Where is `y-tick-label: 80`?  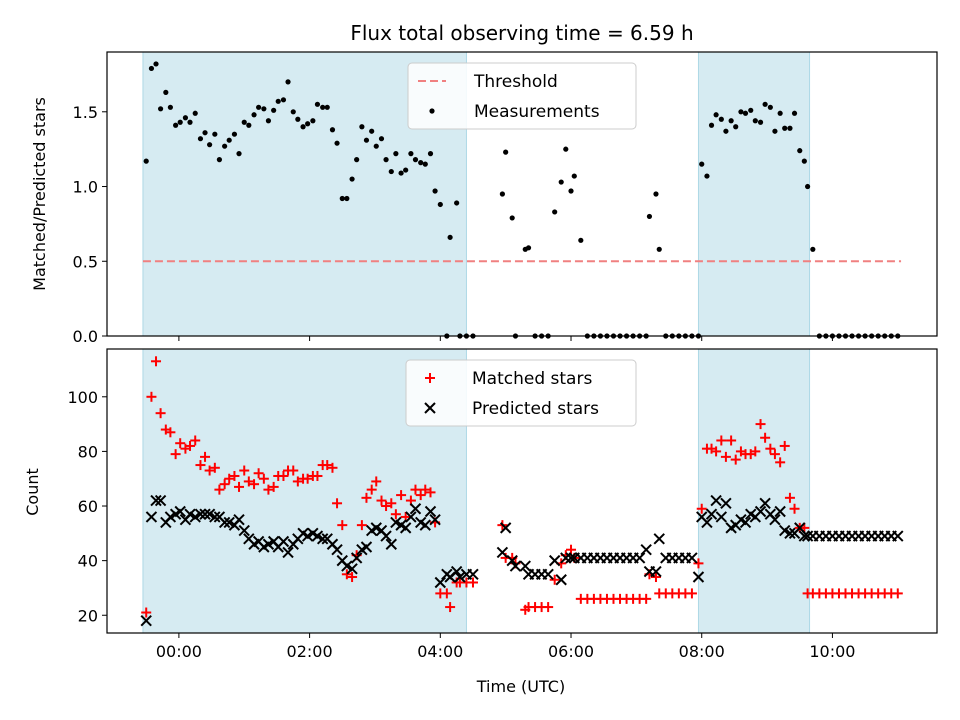
y-tick-label: 80 is located at coordinates (88, 451).